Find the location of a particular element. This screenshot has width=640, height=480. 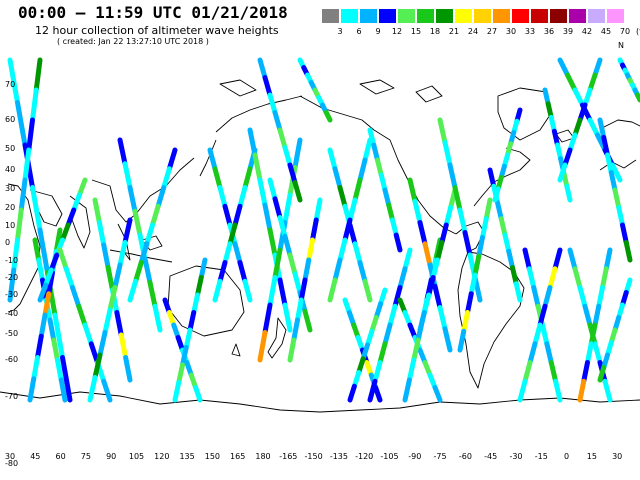

legend-tick-label: 70 is located at coordinates (625, 31).